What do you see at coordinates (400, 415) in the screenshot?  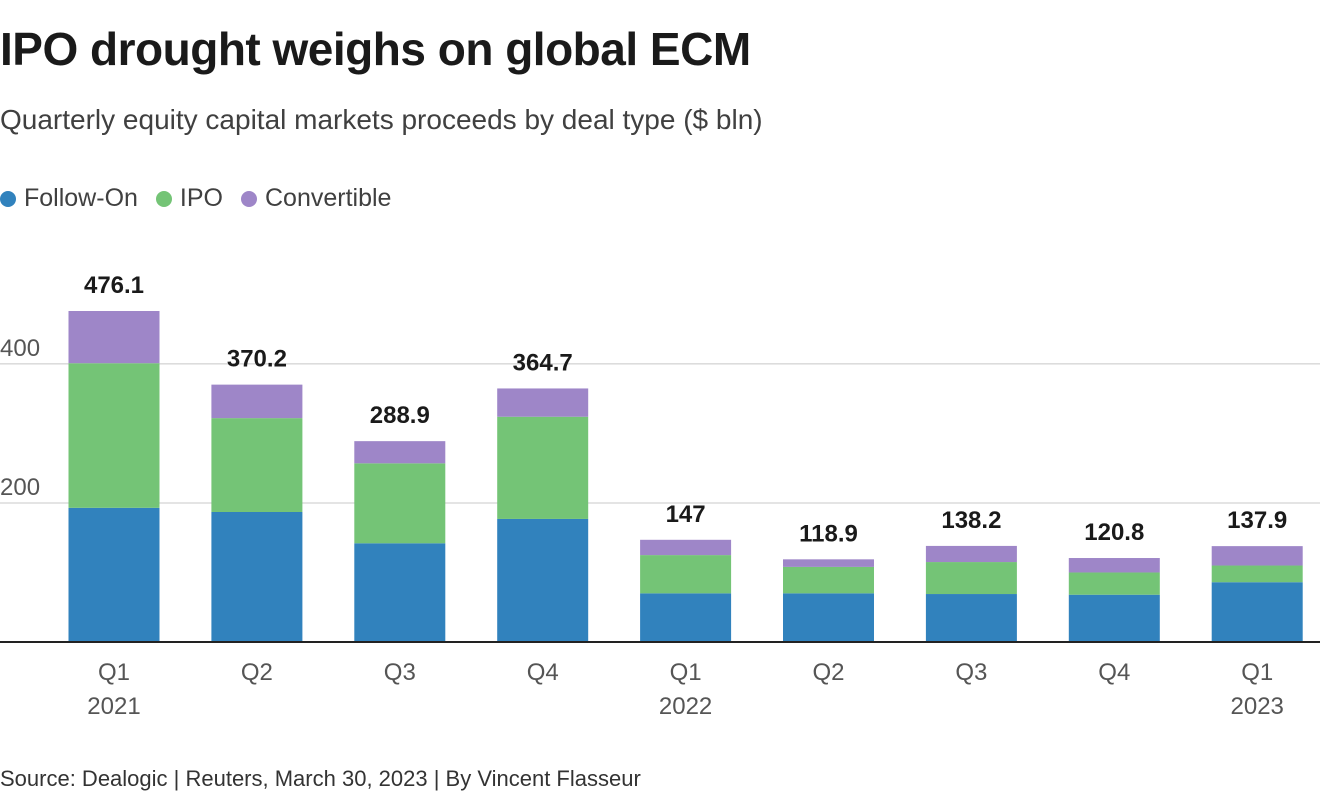 I see `total-label-2: 288.9` at bounding box center [400, 415].